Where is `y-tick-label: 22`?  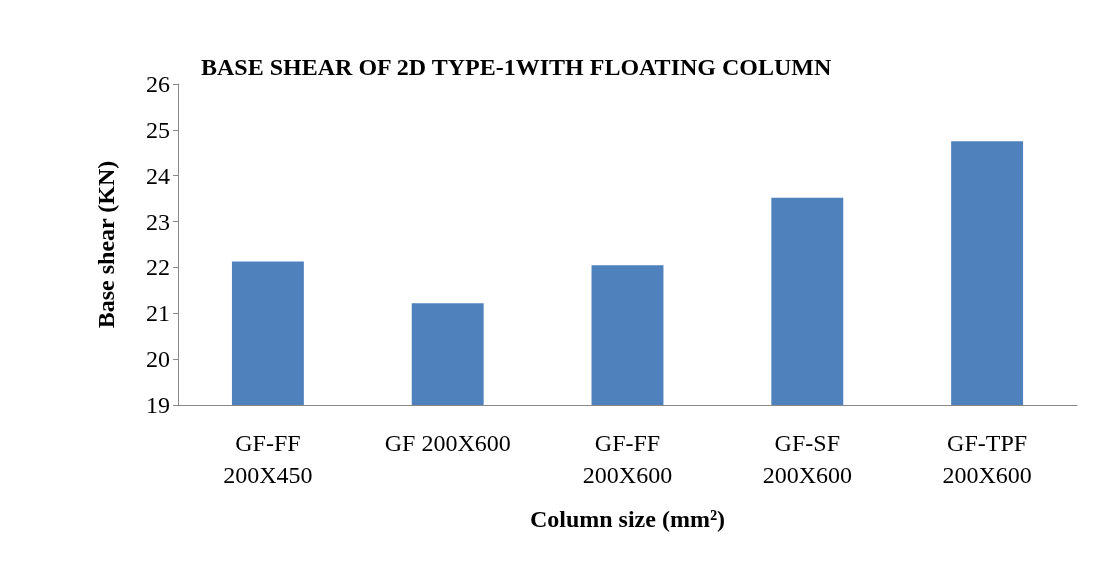
y-tick-label: 22 is located at coordinates (158, 267).